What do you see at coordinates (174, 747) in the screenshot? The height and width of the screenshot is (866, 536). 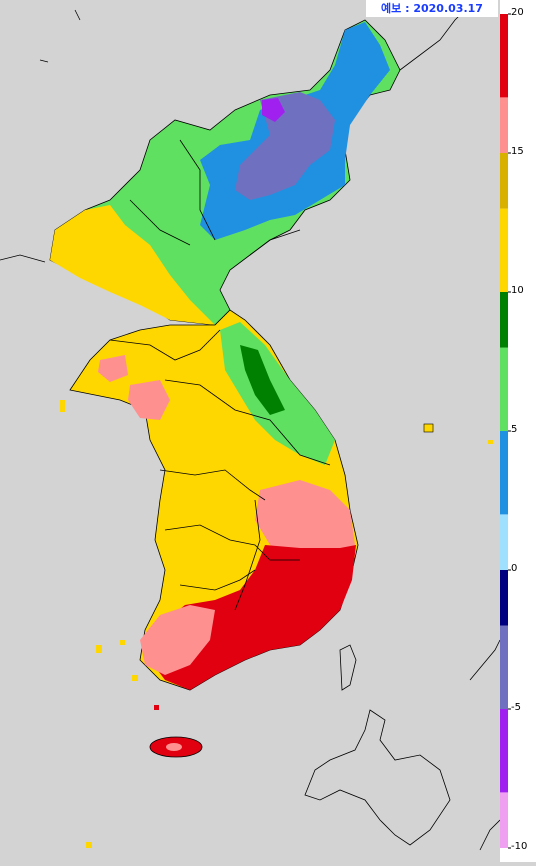 I see `jeju-island-center` at bounding box center [174, 747].